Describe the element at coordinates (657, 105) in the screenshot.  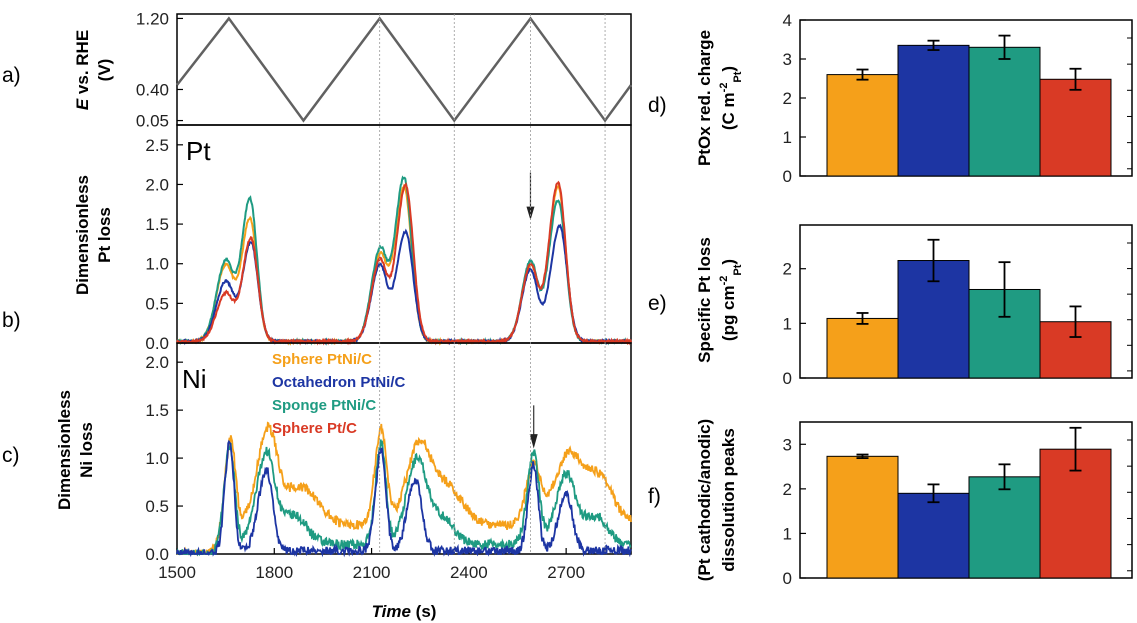
I see `panel-letter-d: d)` at that location.